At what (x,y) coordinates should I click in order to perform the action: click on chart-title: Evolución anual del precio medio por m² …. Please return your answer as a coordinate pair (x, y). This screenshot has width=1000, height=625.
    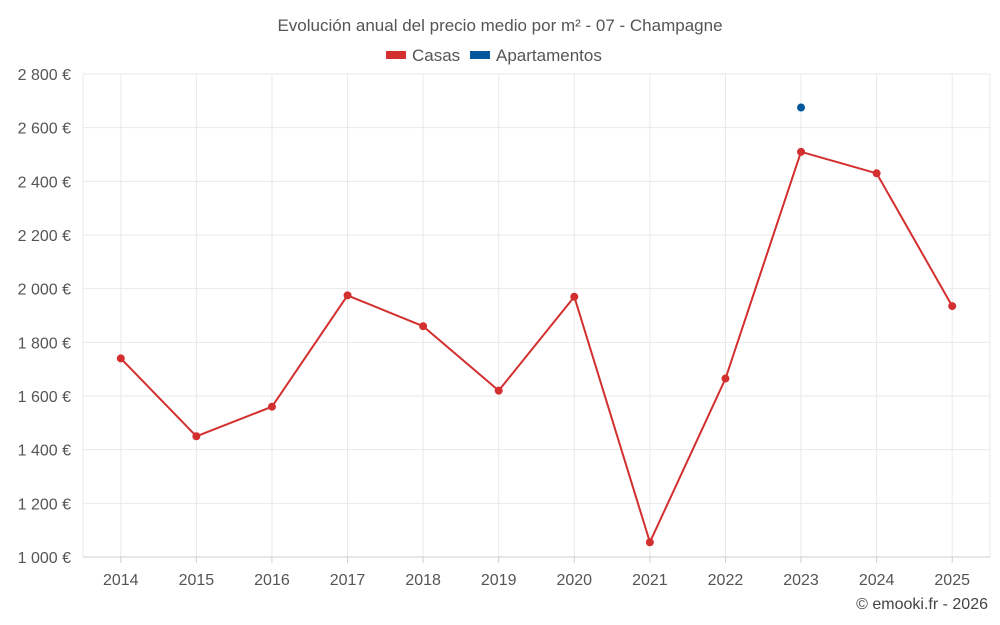
    Looking at the image, I should click on (499, 25).